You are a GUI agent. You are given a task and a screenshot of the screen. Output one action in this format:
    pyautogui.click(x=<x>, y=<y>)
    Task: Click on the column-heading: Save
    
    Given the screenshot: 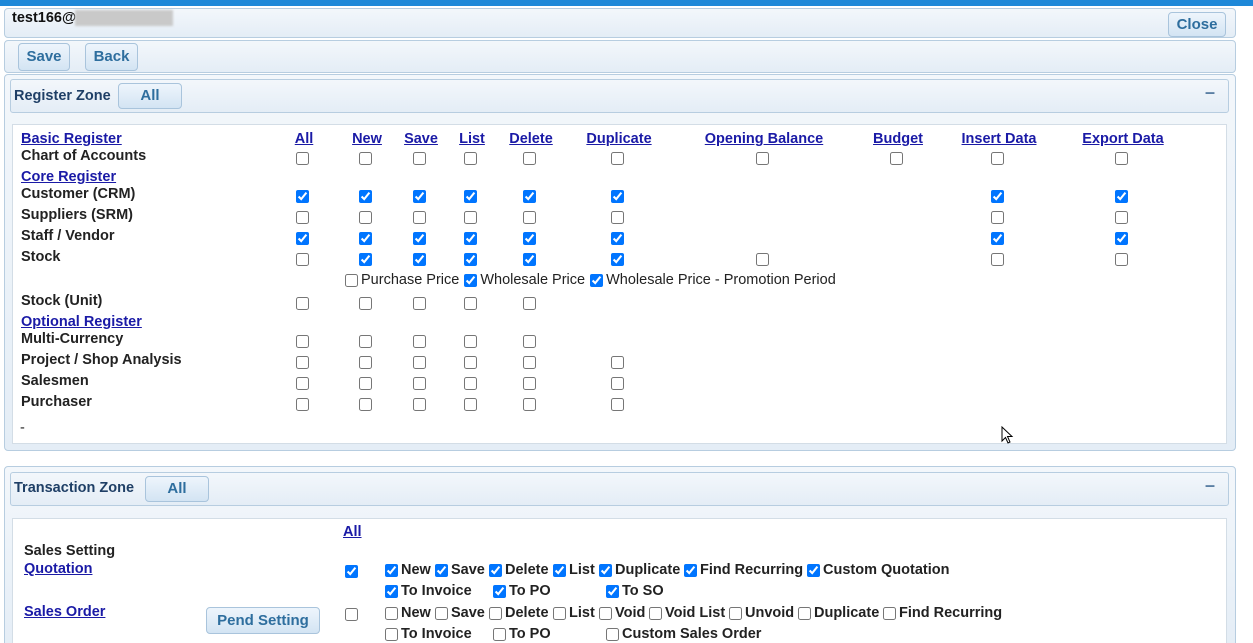 What is the action you would take?
    pyautogui.click(x=421, y=139)
    